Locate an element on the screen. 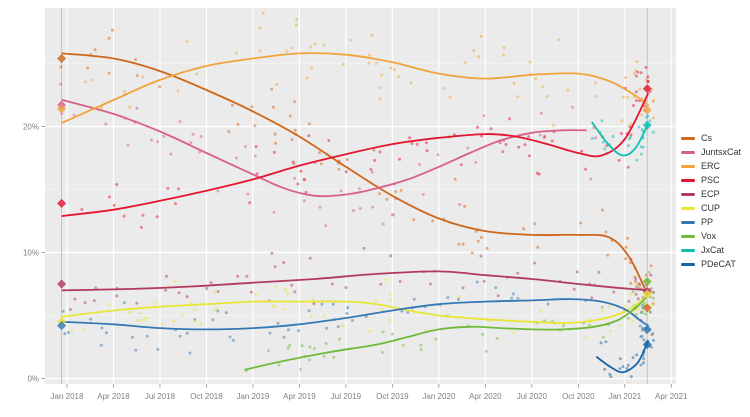 The image size is (750, 417). legend-item-JuntsxCat: JuntsxCat is located at coordinates (711, 152).